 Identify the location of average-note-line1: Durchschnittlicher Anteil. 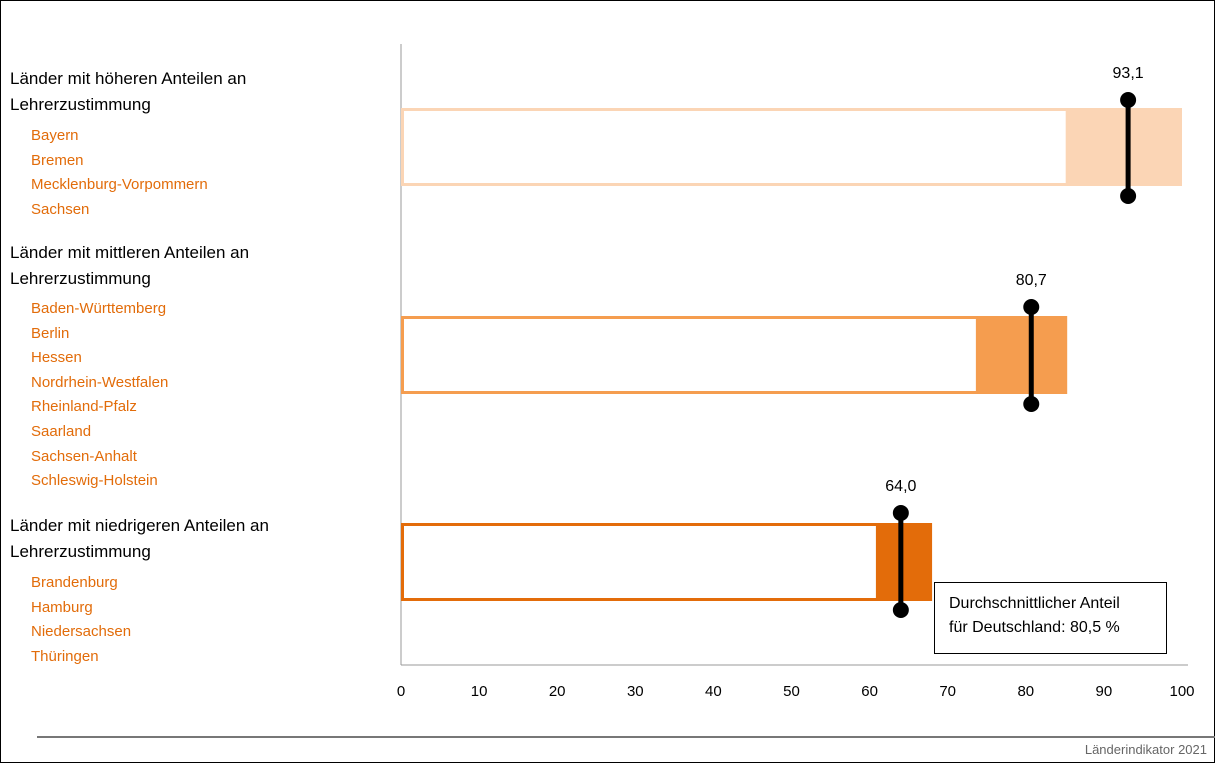
(1034, 603).